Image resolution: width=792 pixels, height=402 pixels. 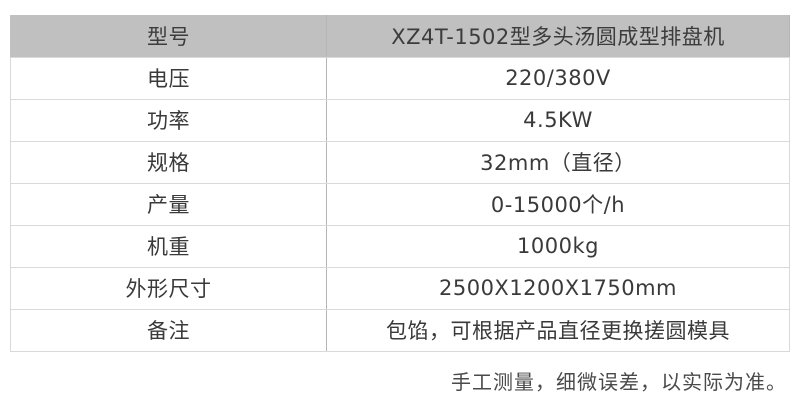 What do you see at coordinates (558, 246) in the screenshot?
I see `spec-value-weight: 1000kg` at bounding box center [558, 246].